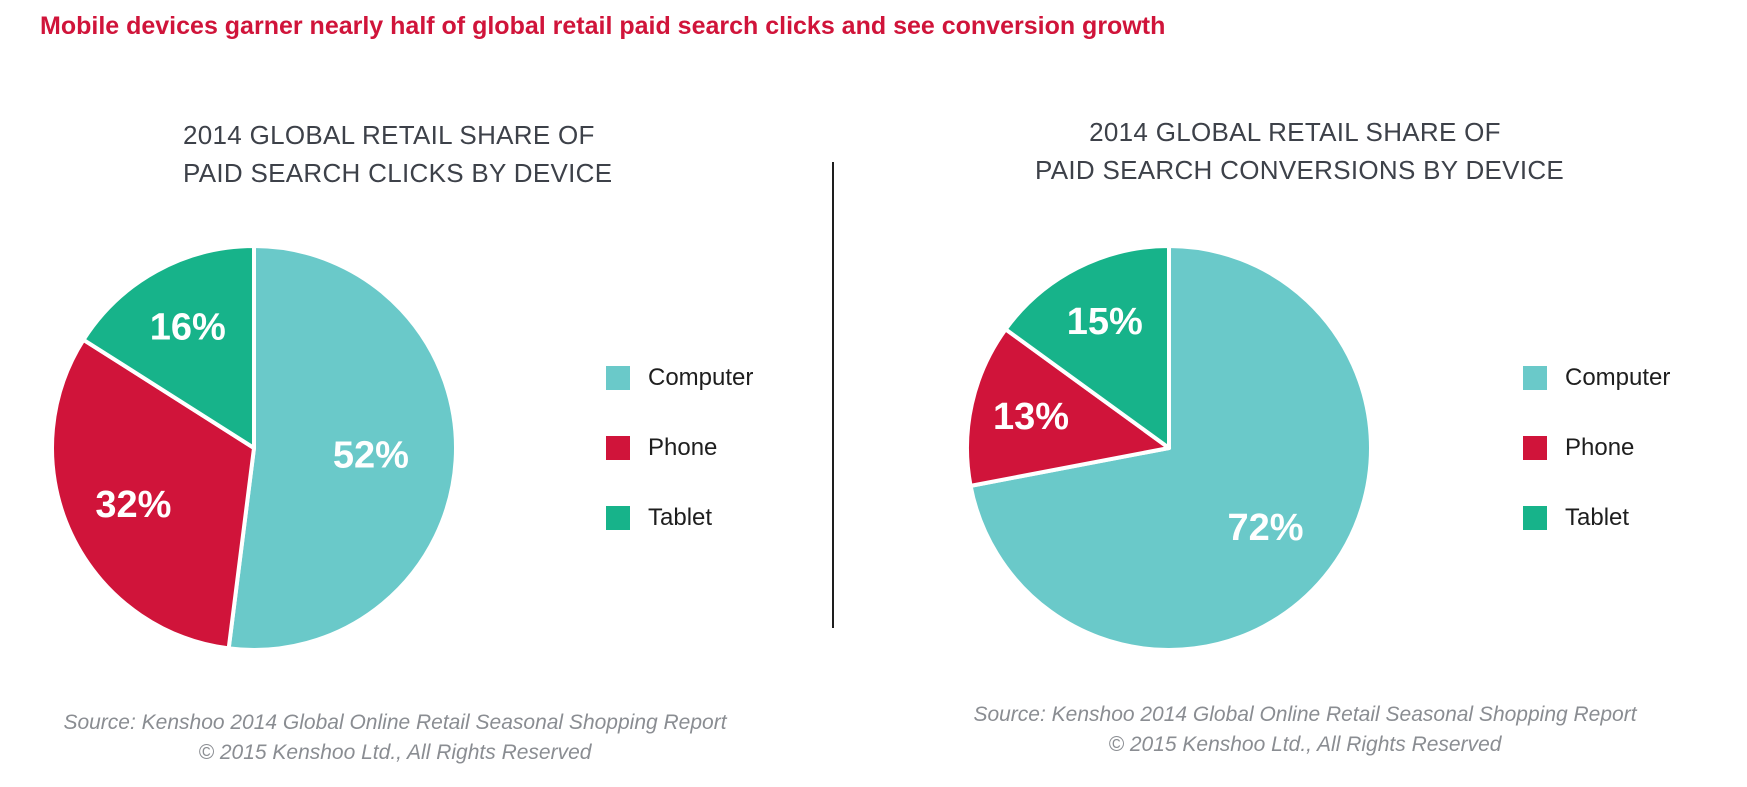 This screenshot has width=1747, height=787. I want to click on pie-slice-computer, so click(342, 448).